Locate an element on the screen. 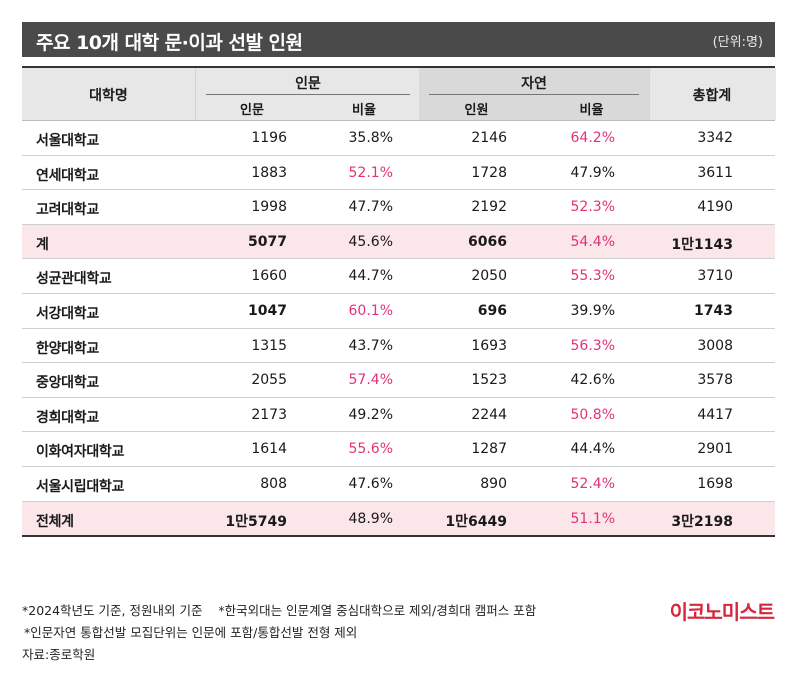 Image resolution: width=800 pixels, height=685 pixels. table-row: 고려대학교 1998 47.7% 2192 52.3% 4190 is located at coordinates (398, 207).